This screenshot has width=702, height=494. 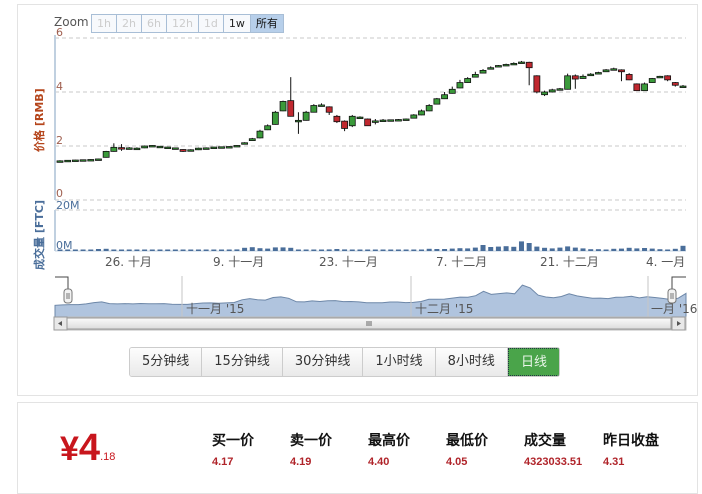 What do you see at coordinates (545, 441) in the screenshot?
I see `stat-label: 成交量` at bounding box center [545, 441].